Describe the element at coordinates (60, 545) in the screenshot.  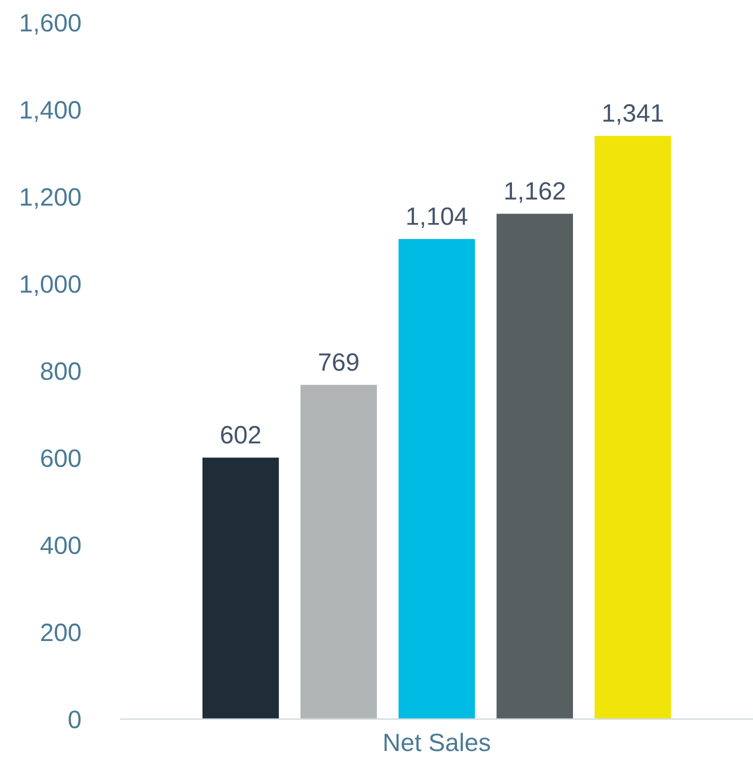
I see `y-tick-label: 400` at that location.